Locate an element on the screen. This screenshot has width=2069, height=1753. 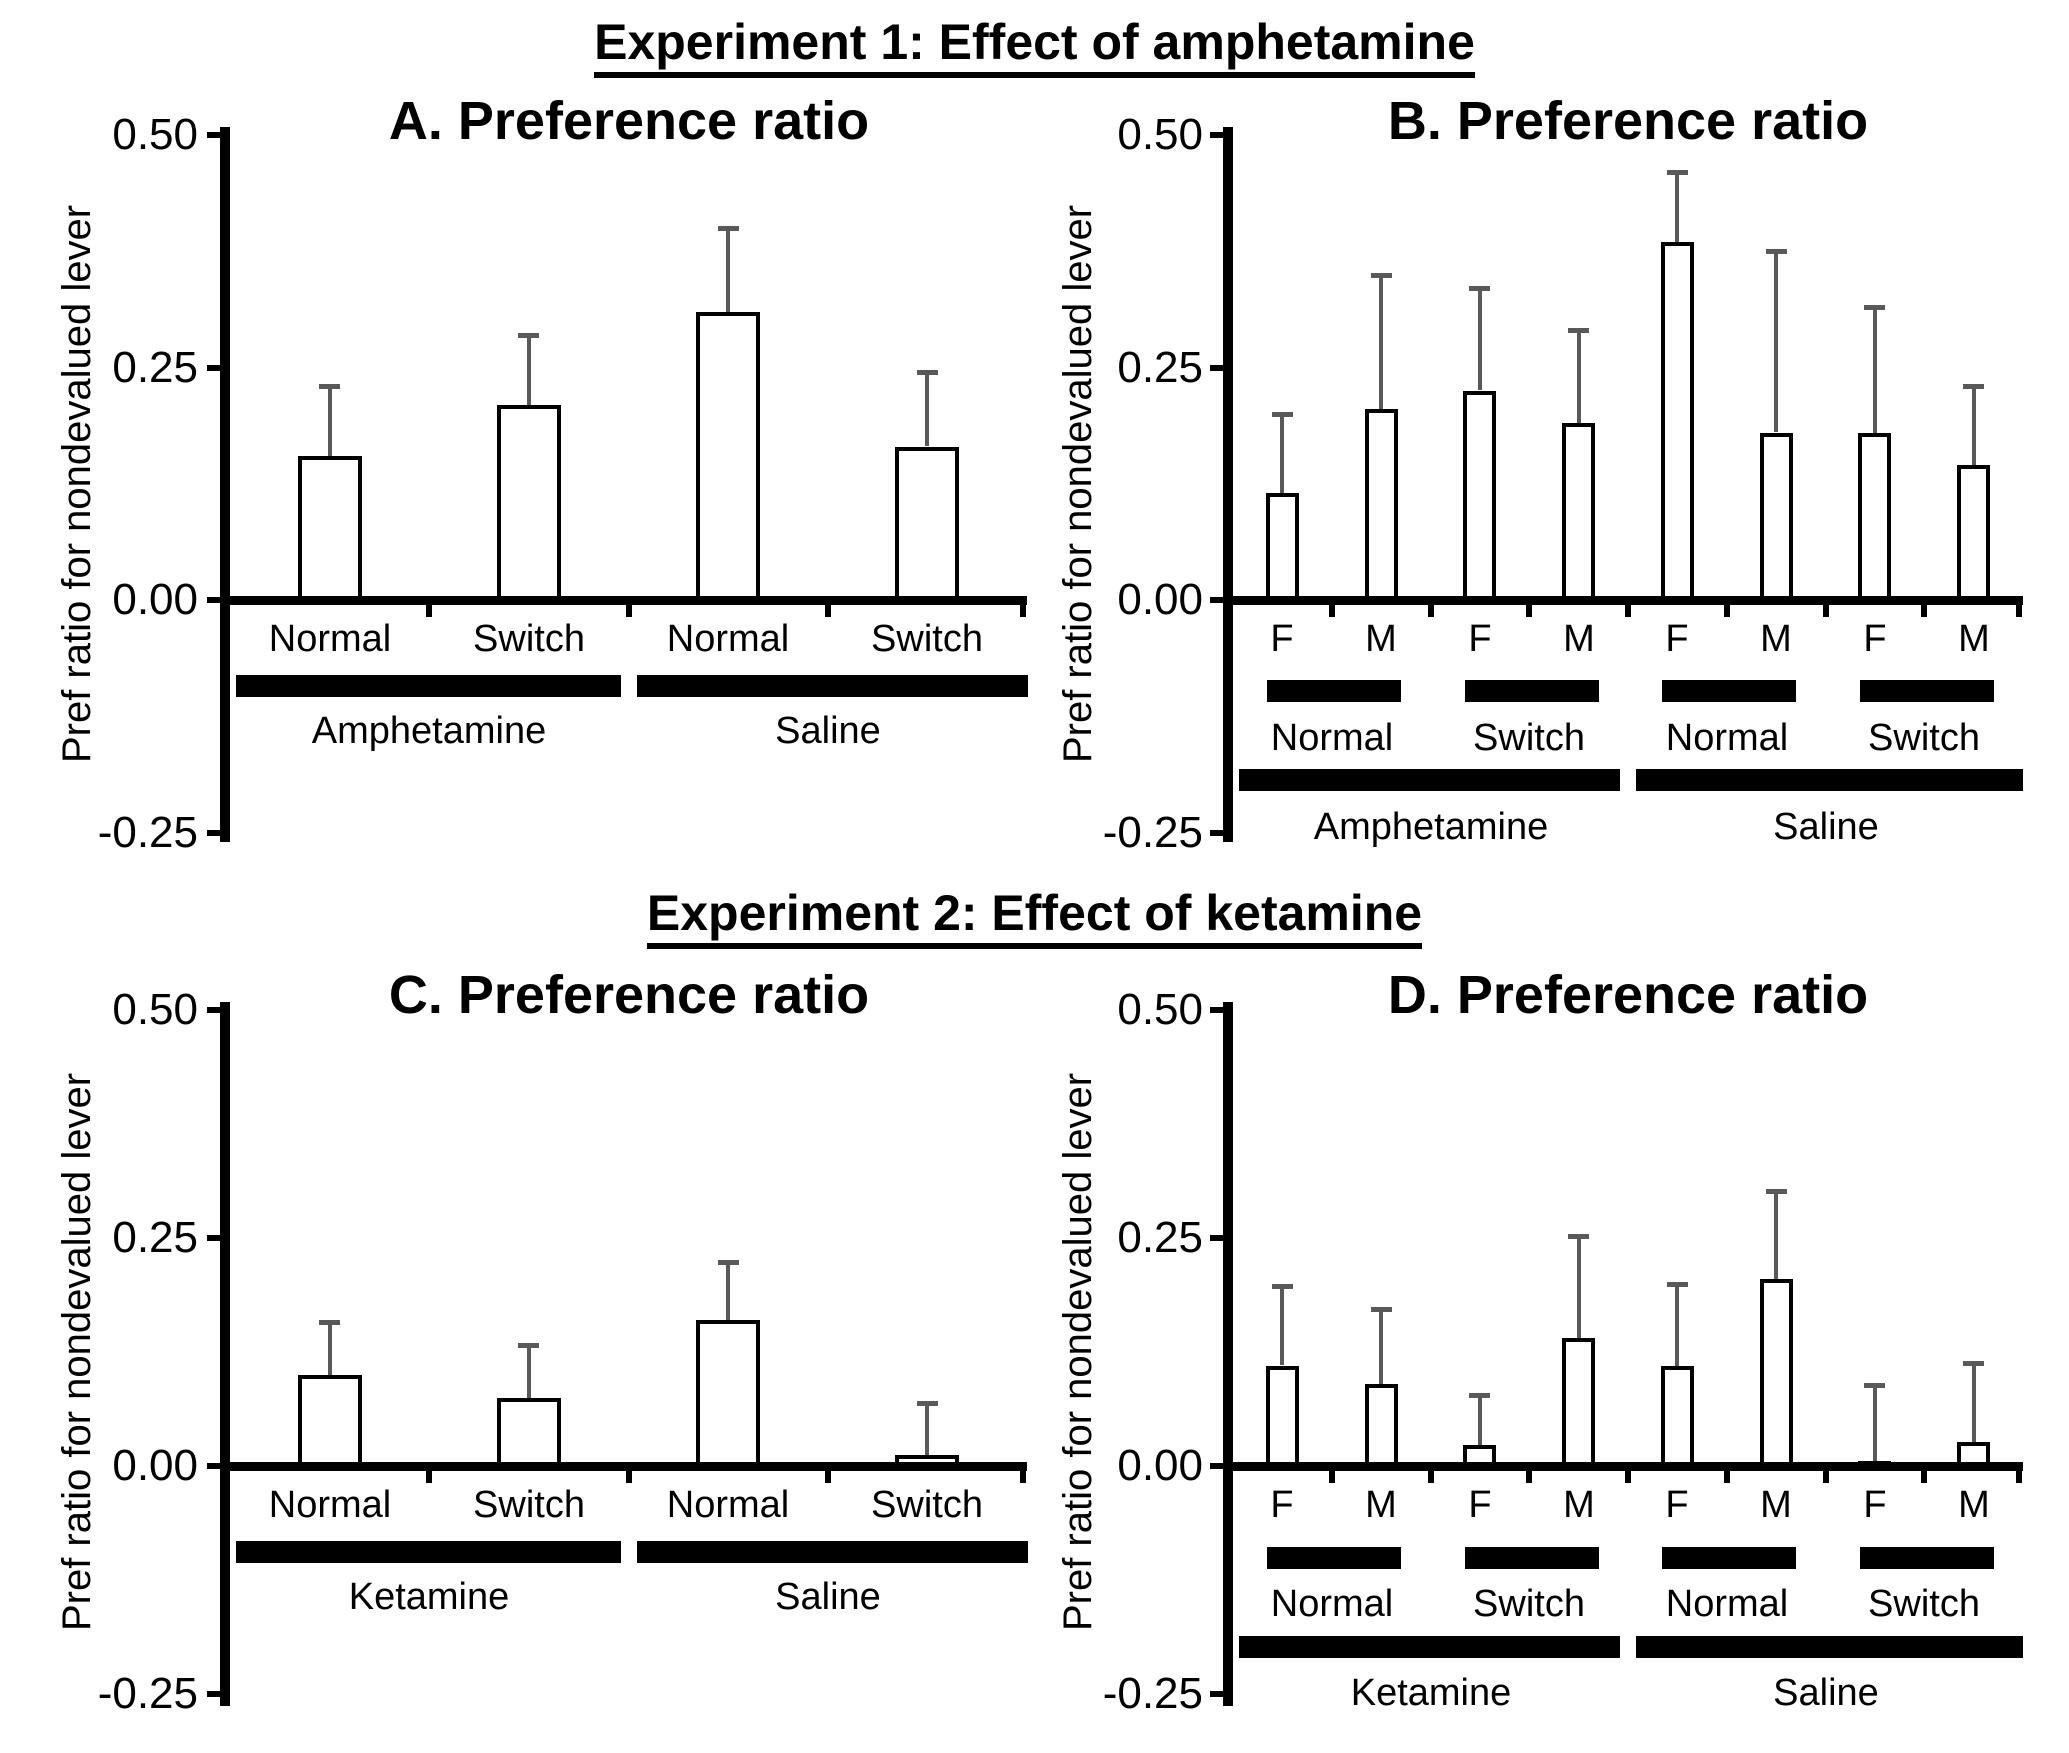
pair-label: Normal is located at coordinates (1727, 738).